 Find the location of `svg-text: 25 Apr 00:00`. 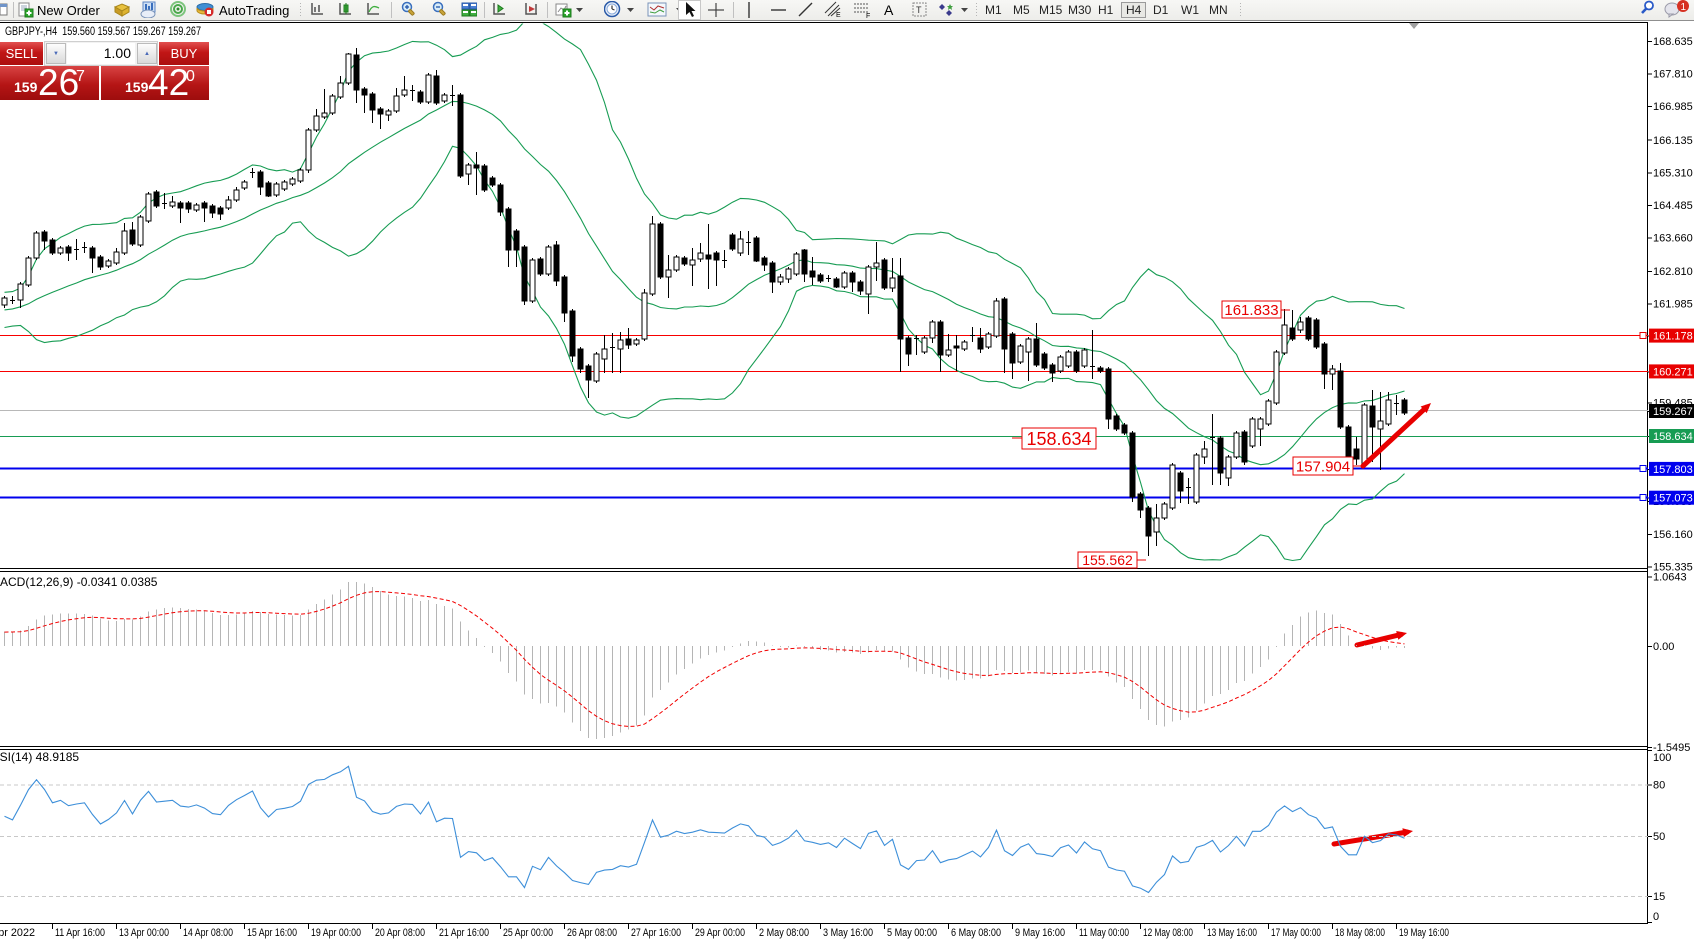

svg-text: 25 Apr 00:00 is located at coordinates (528, 933).